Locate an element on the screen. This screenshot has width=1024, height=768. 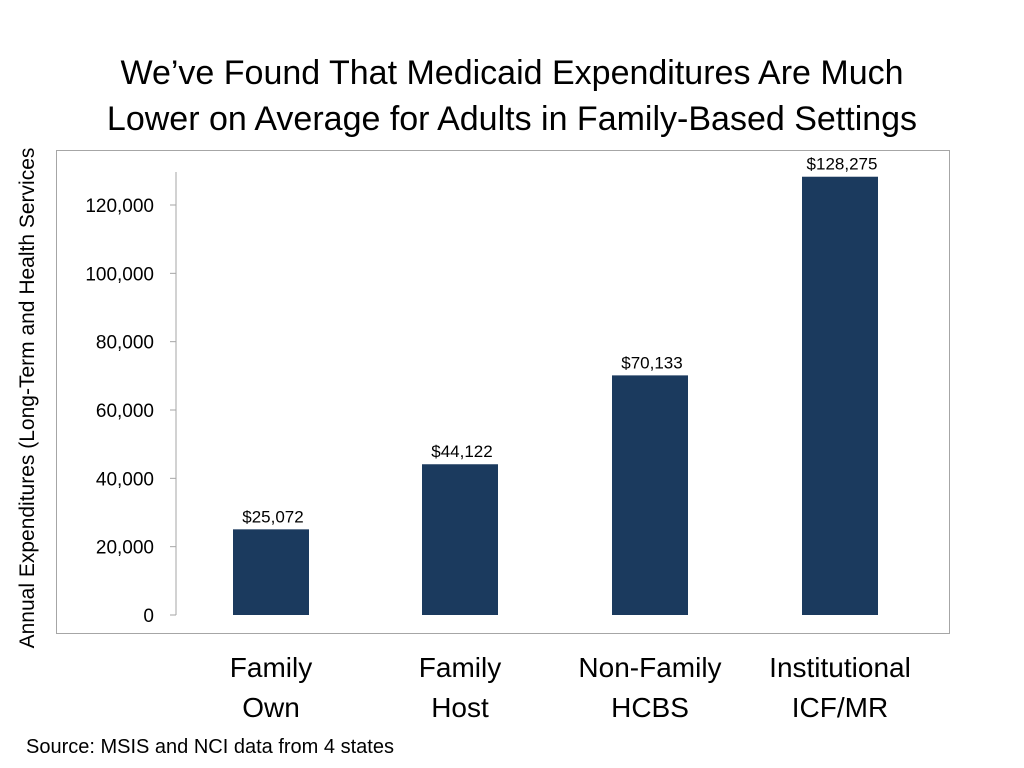
category-label-line-2: HCBS is located at coordinates (650, 707).